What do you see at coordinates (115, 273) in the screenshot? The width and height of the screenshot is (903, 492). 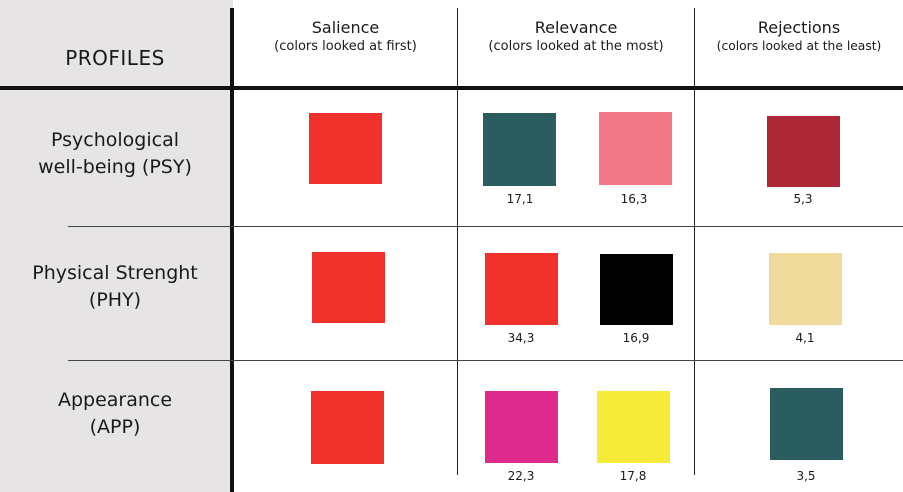 I see `row-label-line1: Physical Strenght` at bounding box center [115, 273].